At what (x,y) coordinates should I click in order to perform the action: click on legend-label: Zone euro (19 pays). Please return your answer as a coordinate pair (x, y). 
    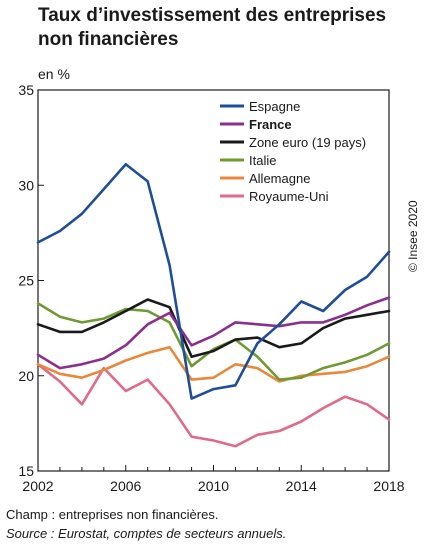
    Looking at the image, I should click on (307, 142).